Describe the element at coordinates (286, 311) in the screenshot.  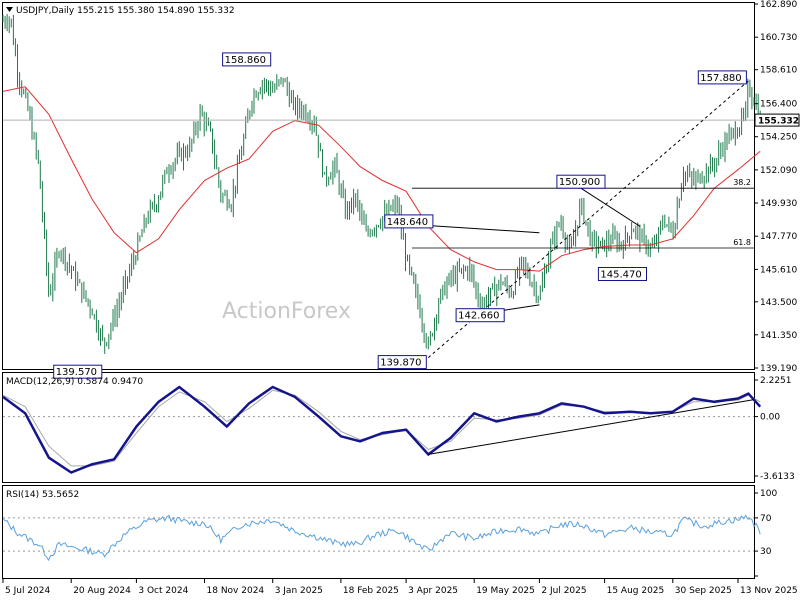
I see `watermark: ActionForex` at that location.